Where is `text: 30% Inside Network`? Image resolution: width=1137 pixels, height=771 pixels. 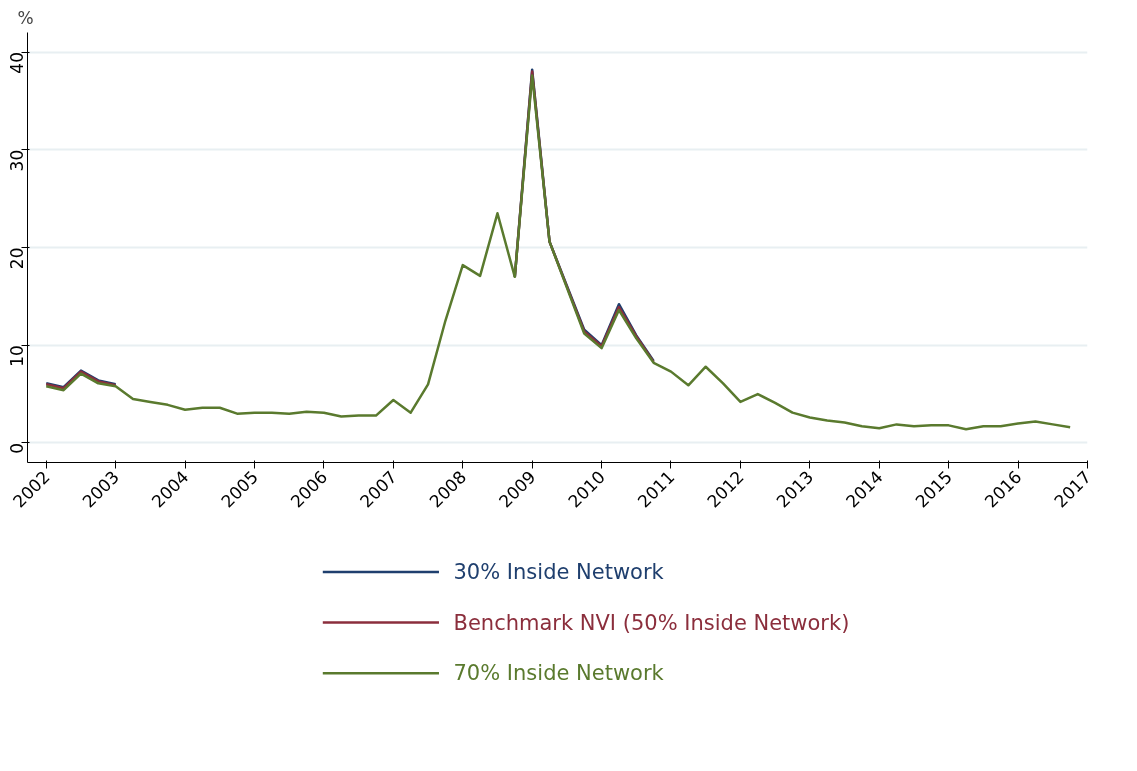 text: 30% Inside Network is located at coordinates (559, 571).